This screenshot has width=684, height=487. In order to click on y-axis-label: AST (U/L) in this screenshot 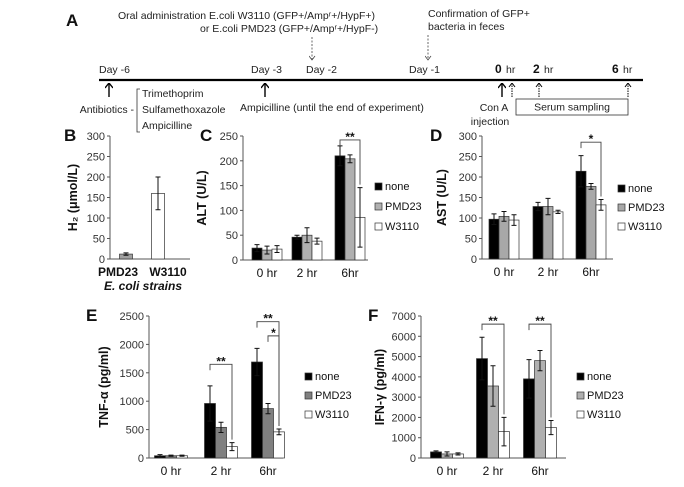, I will do `click(442, 197)`.